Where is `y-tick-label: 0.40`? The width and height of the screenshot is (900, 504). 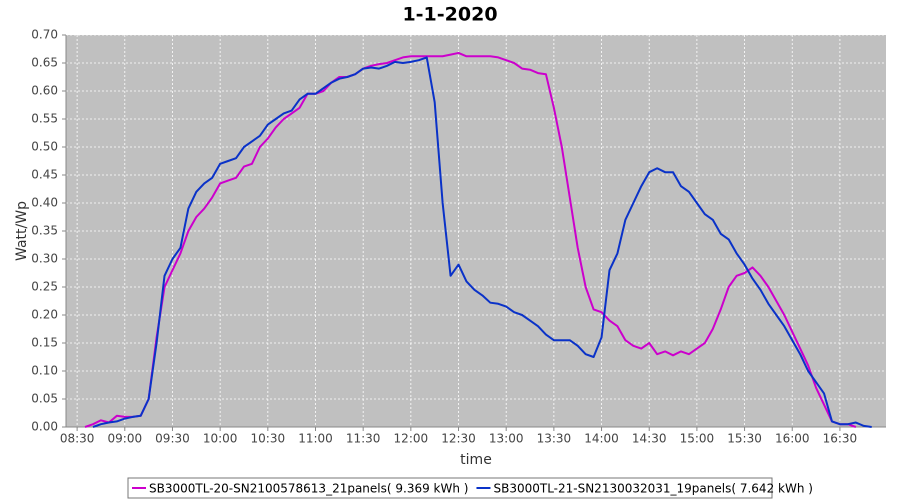 y-tick-label: 0.40 is located at coordinates (44, 203).